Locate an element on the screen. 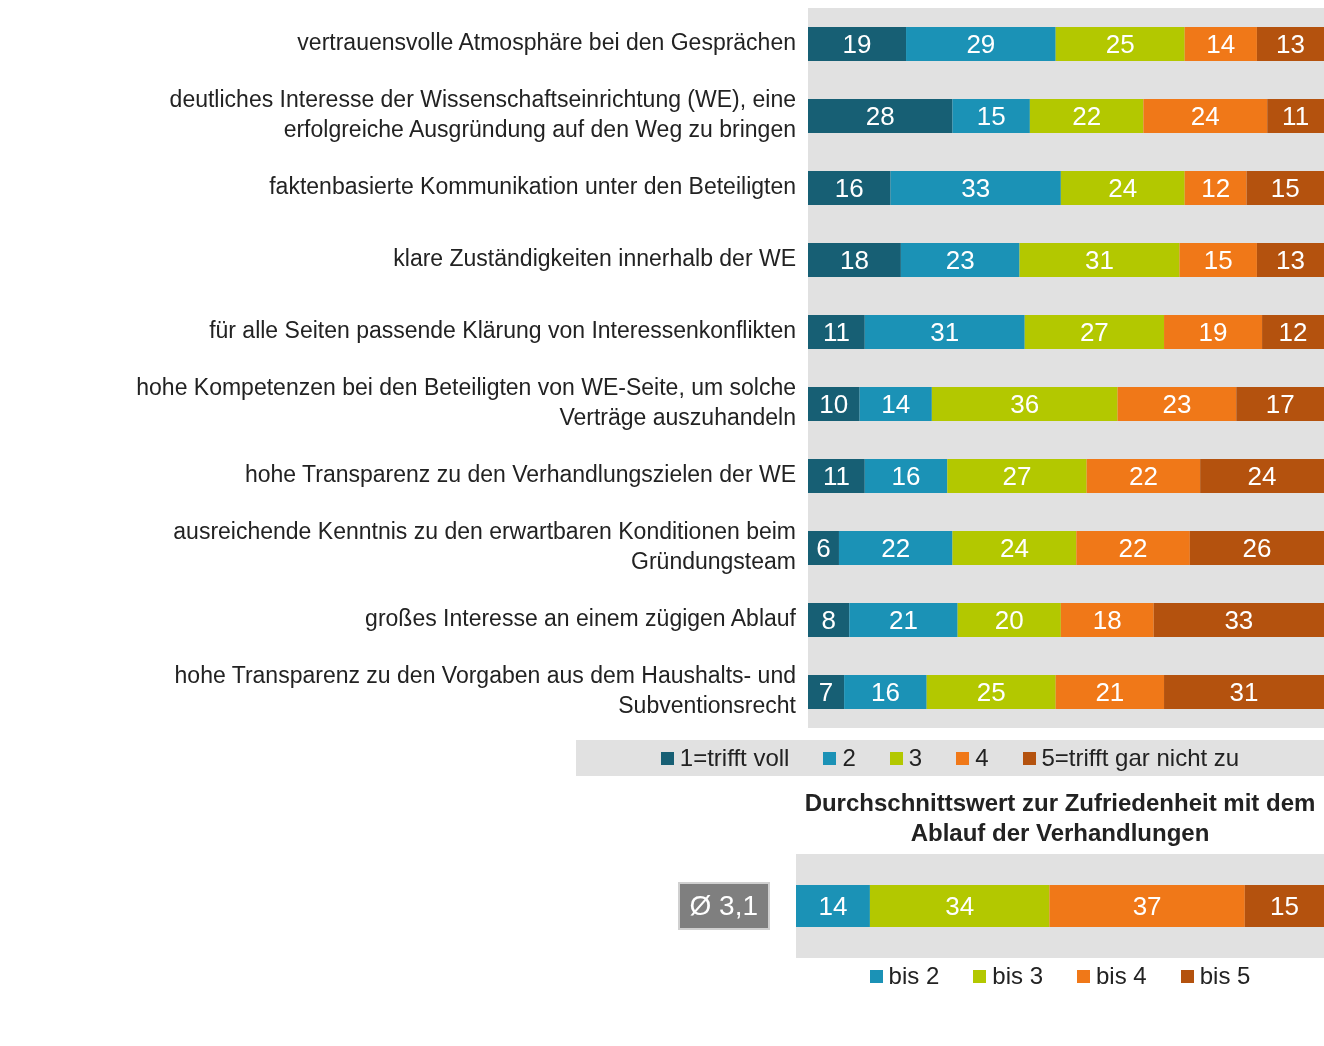  y-tick-label: deutliches Interesse der Wissenschaftseinrichtung (WE), eine erfolgreiche Ausgründung auf den Weg zu bringen is located at coordinates (482, 114).